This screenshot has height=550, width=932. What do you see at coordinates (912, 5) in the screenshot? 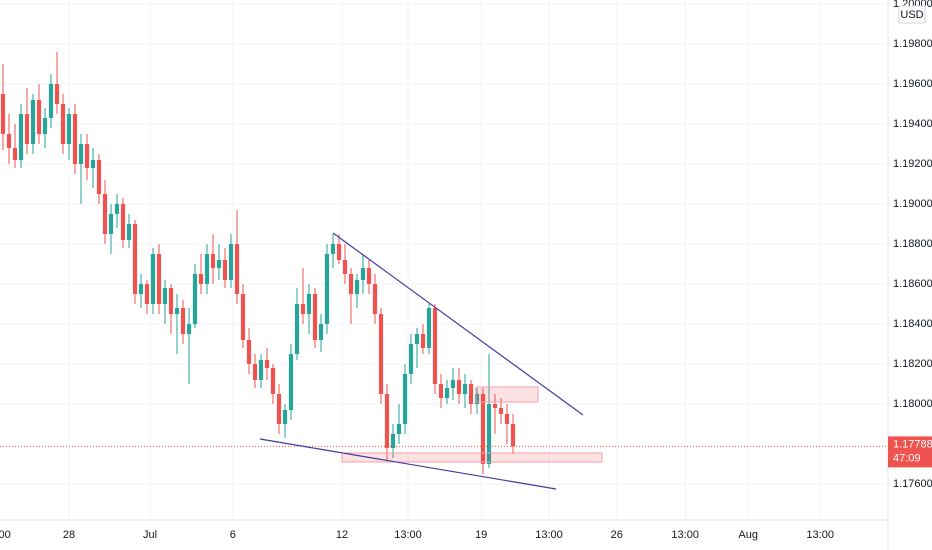
I see `y-tick-label: 1.20000` at bounding box center [912, 5].